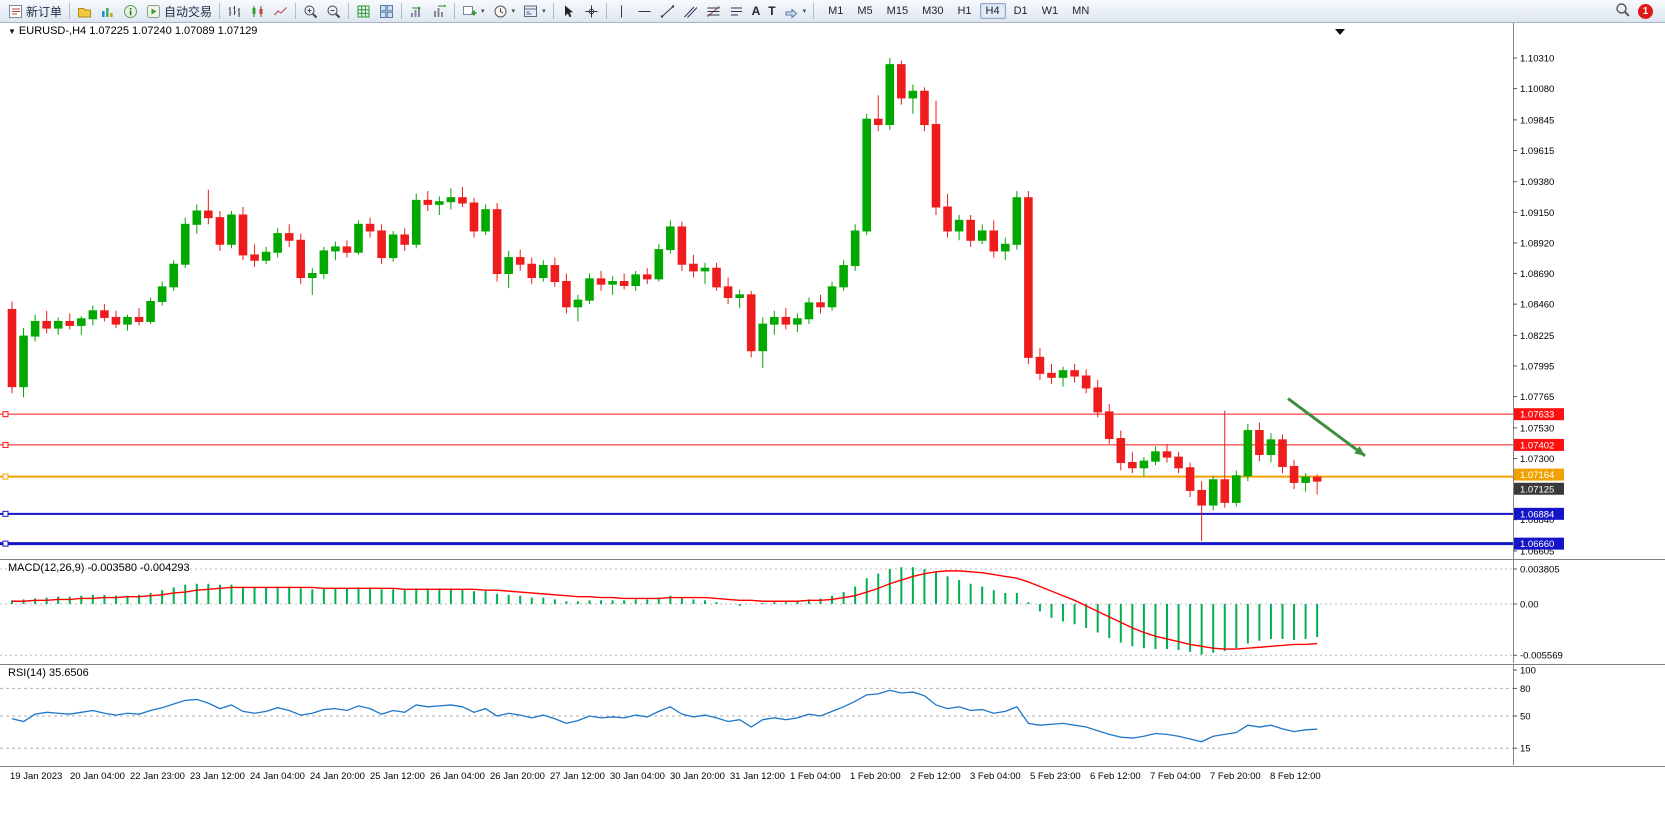 Image resolution: width=1665 pixels, height=835 pixels. What do you see at coordinates (1537, 551) in the screenshot?
I see `svg-text: 1.06605` at bounding box center [1537, 551].